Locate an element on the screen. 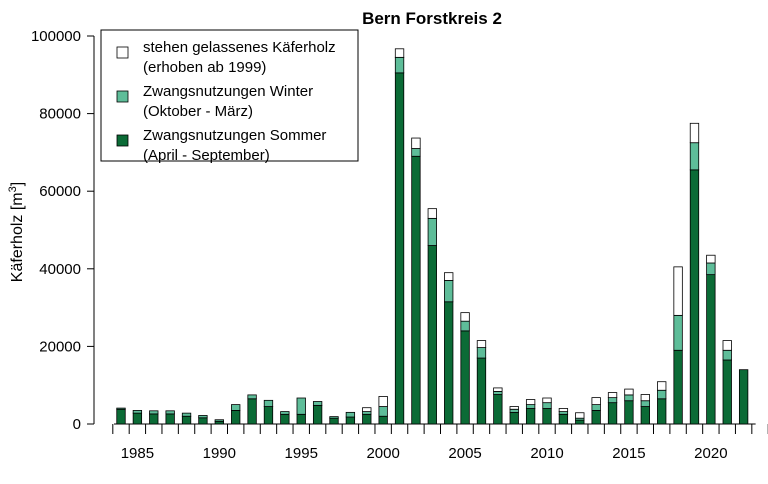  bar-segment-winter-1985 is located at coordinates (137, 412).